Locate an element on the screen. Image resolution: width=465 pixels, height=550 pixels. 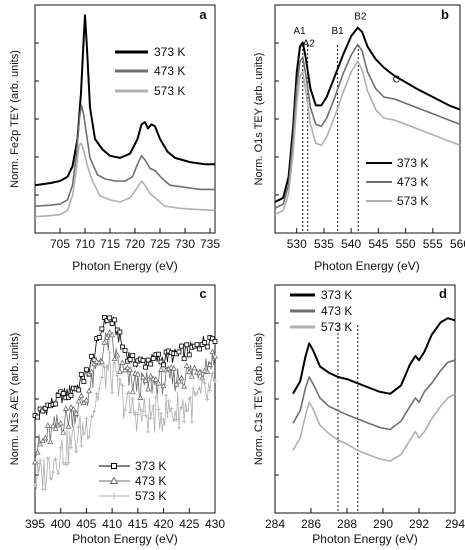
legend-marker-373k is located at coordinates (114, 466).